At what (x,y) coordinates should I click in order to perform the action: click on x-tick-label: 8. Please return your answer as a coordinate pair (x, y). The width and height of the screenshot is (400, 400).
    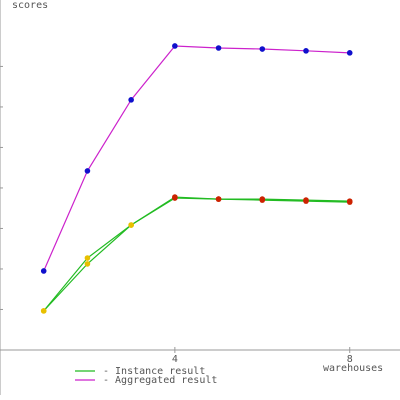
    Looking at the image, I should click on (350, 359).